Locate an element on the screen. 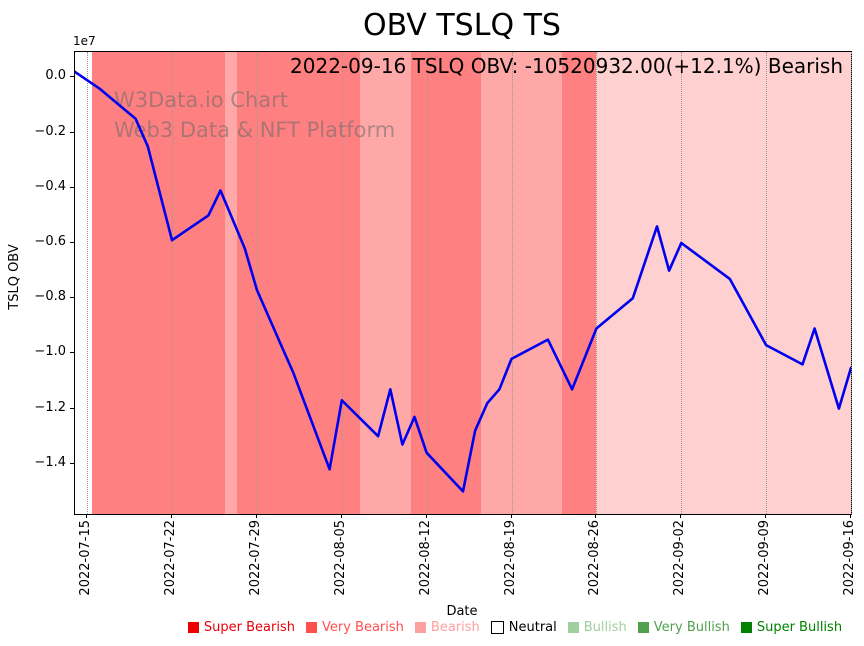 The width and height of the screenshot is (864, 646). xtick-label: 2022-08-12 is located at coordinates (425, 558).